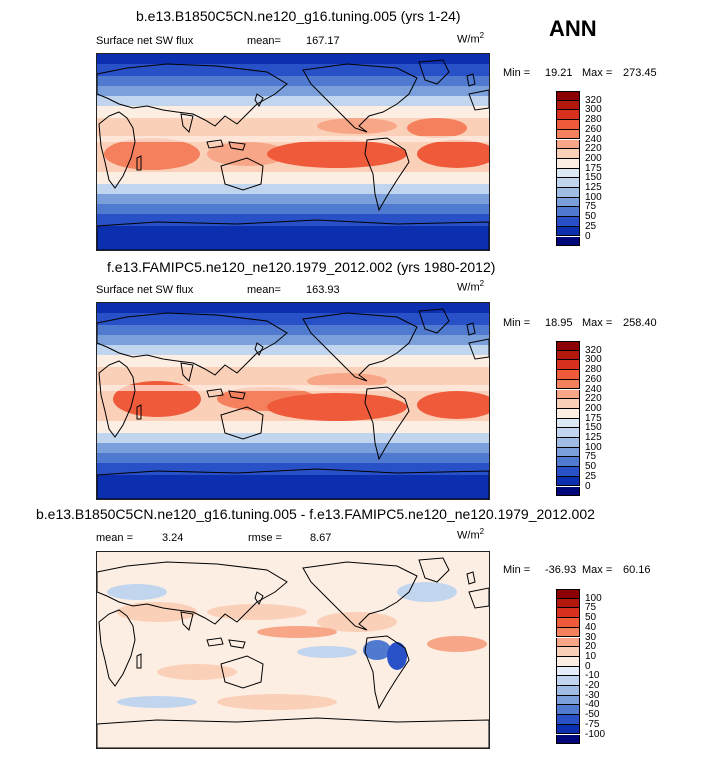 The width and height of the screenshot is (710, 758). I want to click on panel2-min-label: Min =, so click(517, 323).